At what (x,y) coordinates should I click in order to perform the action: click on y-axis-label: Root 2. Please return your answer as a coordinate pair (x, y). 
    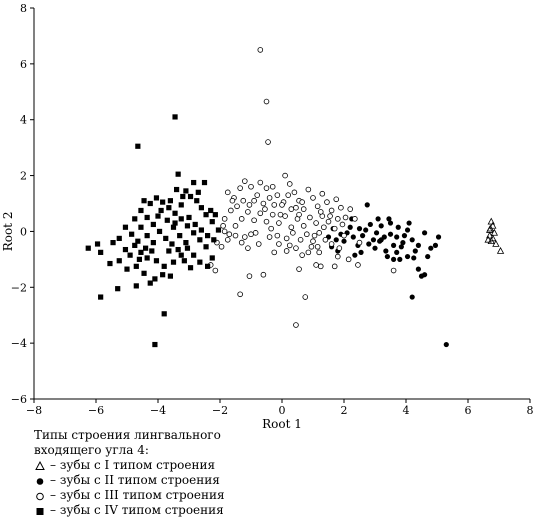
    Looking at the image, I should click on (8, 232).